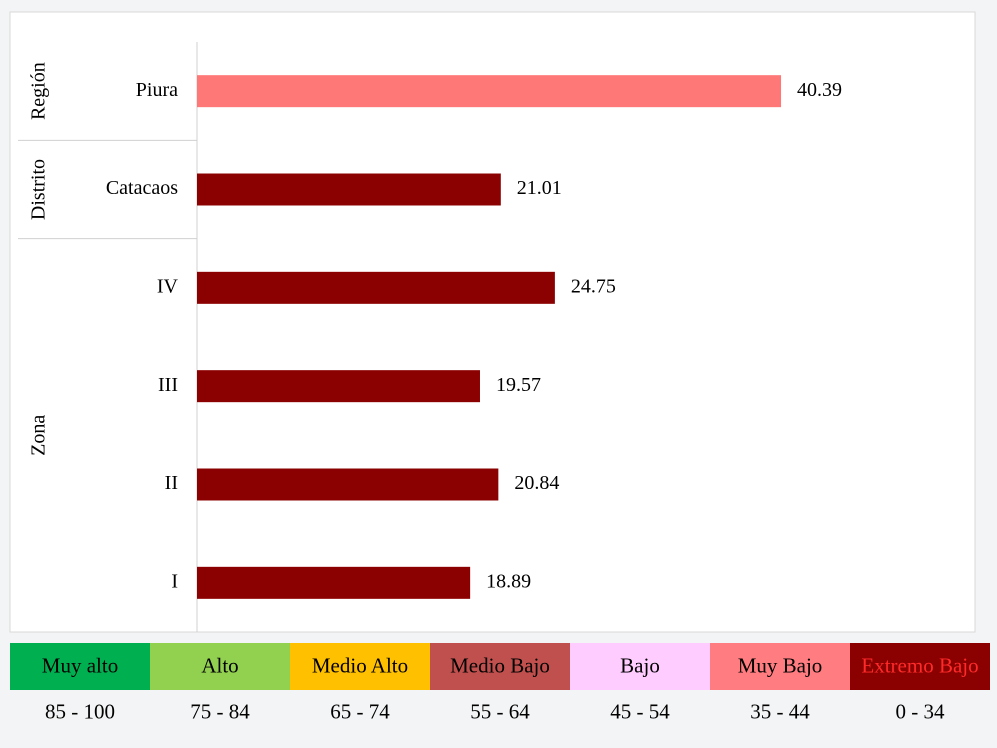  Describe the element at coordinates (536, 483) in the screenshot. I see `value-label: 20.84` at that location.